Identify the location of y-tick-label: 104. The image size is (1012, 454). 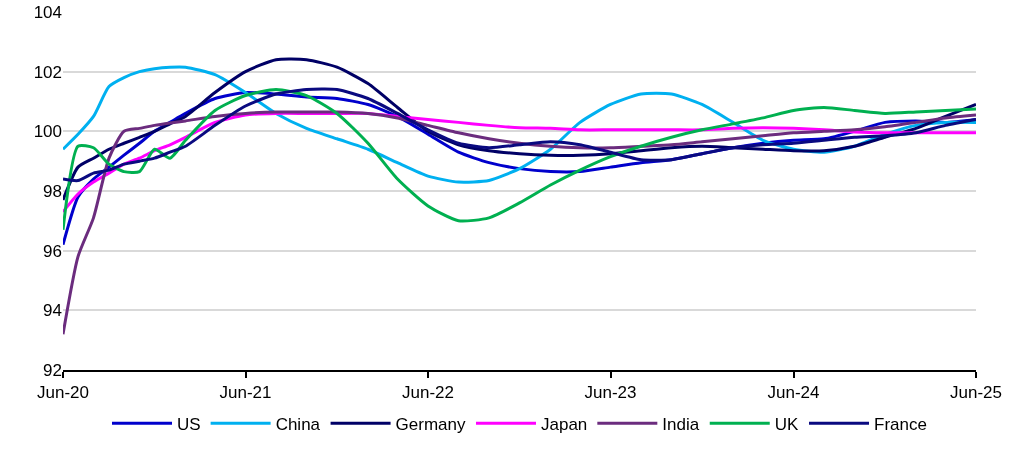
(47, 12).